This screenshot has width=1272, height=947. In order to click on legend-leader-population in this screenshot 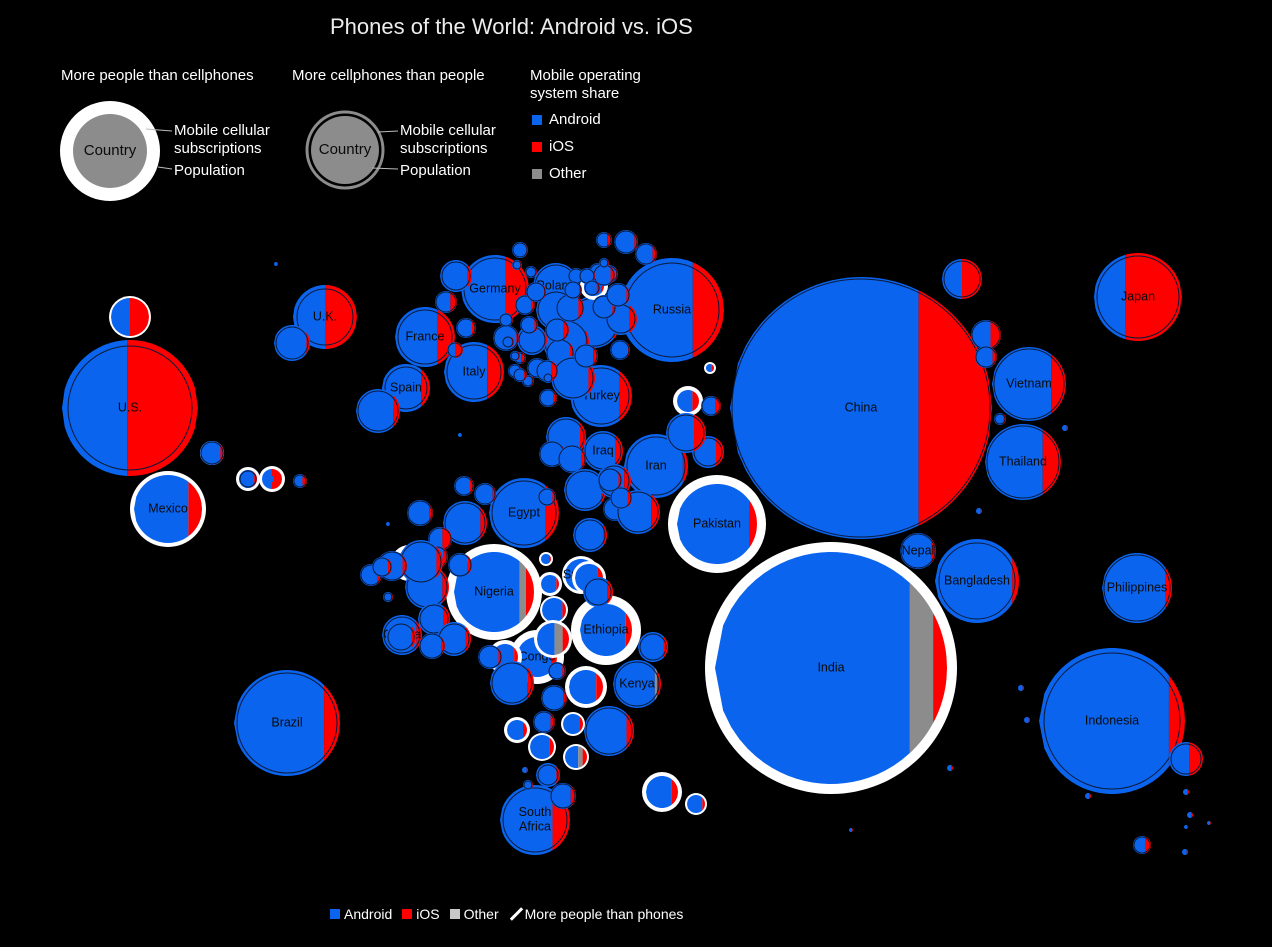, I will do `click(165, 168)`.